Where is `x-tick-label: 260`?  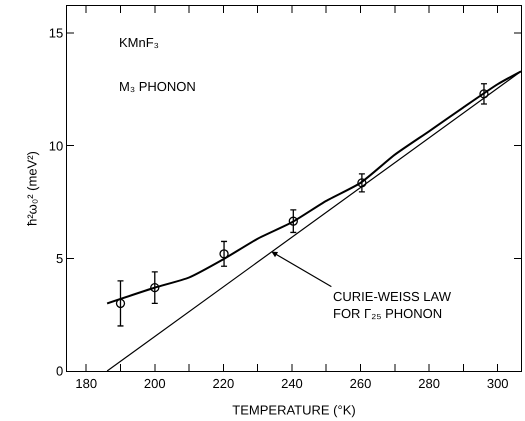
x-tick-label: 260 is located at coordinates (361, 383).